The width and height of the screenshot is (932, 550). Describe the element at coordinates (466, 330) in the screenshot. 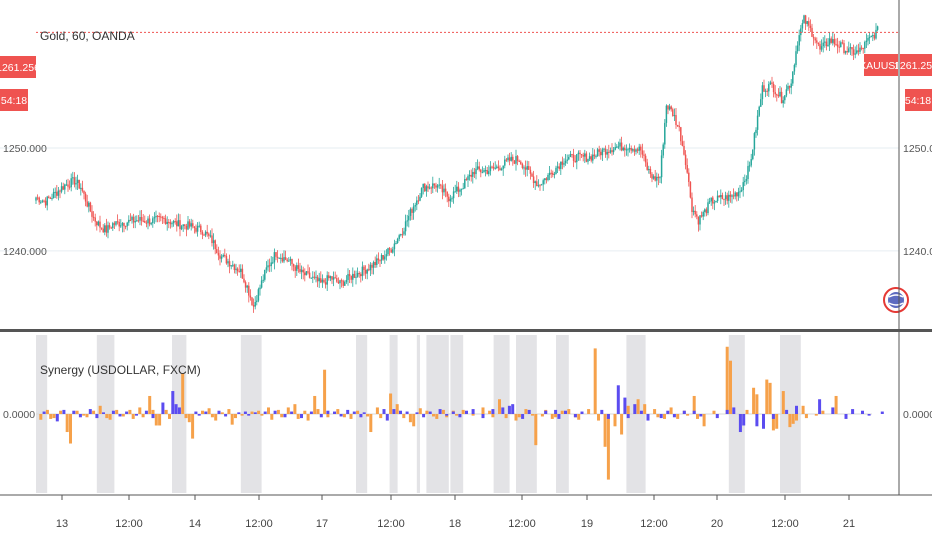

I see `pane-separator` at that location.